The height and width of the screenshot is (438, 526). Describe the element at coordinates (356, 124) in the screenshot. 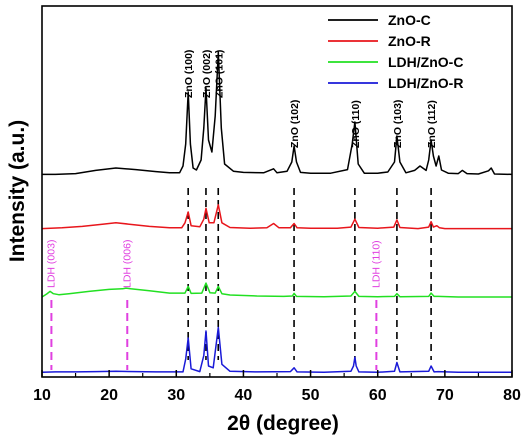

I see `zno-peak-label: ZnO (110)` at that location.